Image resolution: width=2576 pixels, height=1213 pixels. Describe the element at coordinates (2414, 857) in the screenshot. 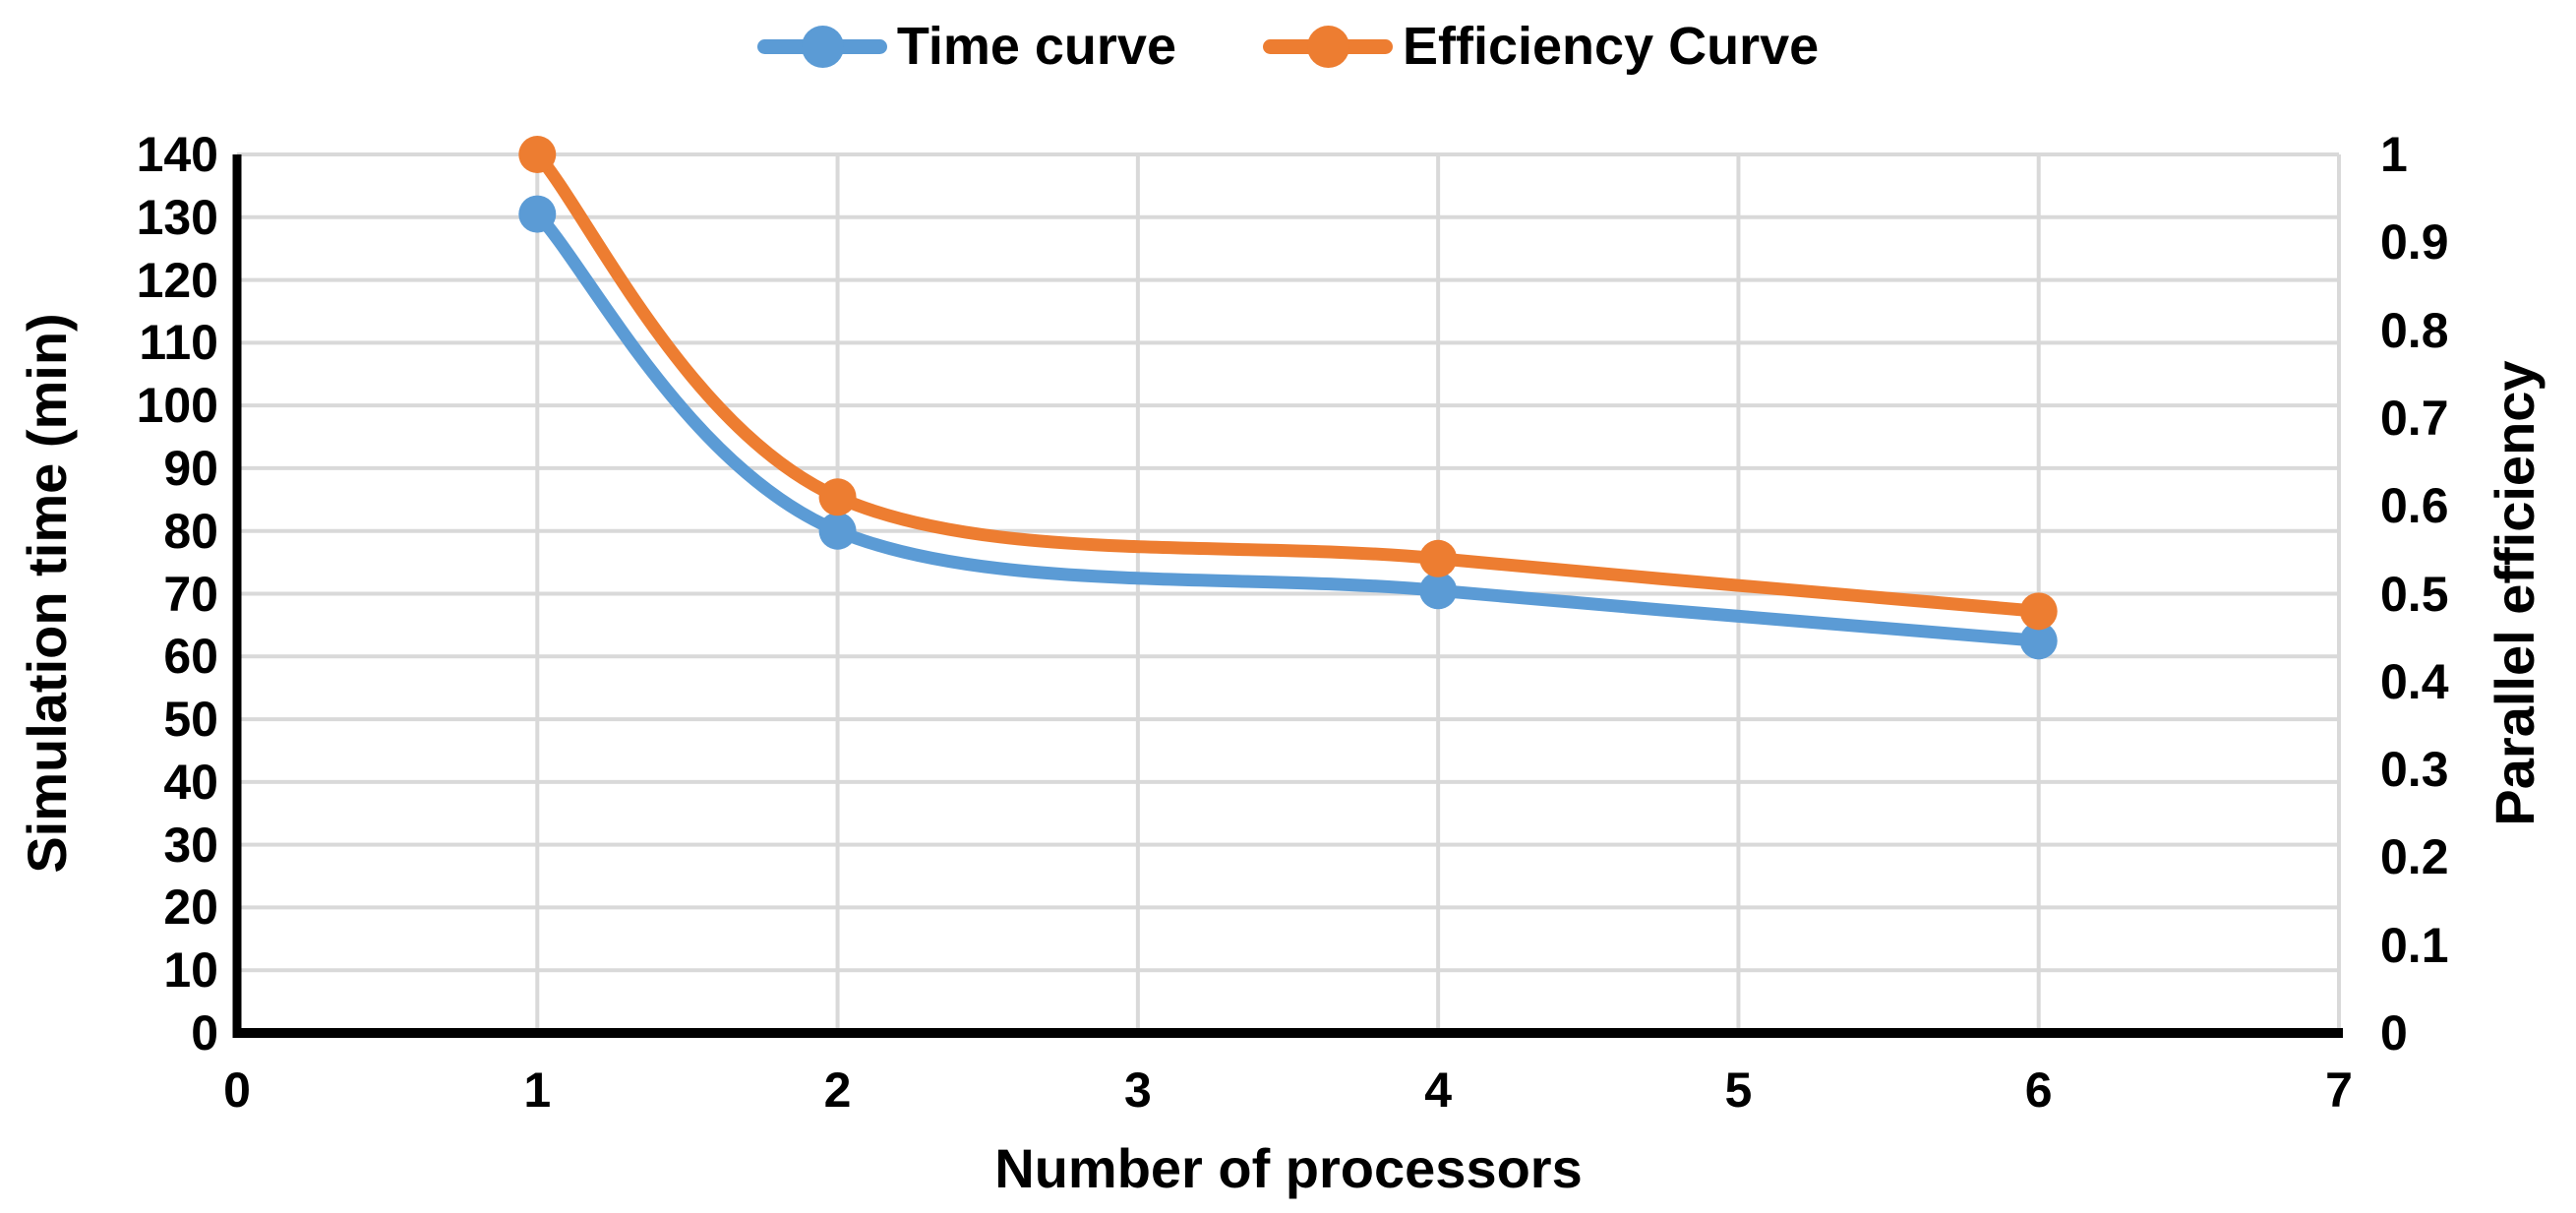

I see `y-axis-right-tick-0.2: 0.2` at that location.